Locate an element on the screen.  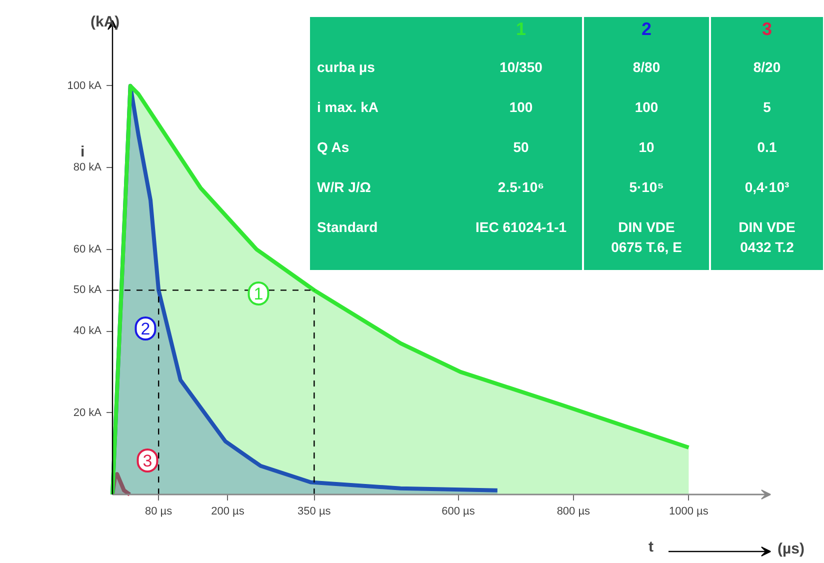
annotation: Q As is located at coordinates (333, 147).